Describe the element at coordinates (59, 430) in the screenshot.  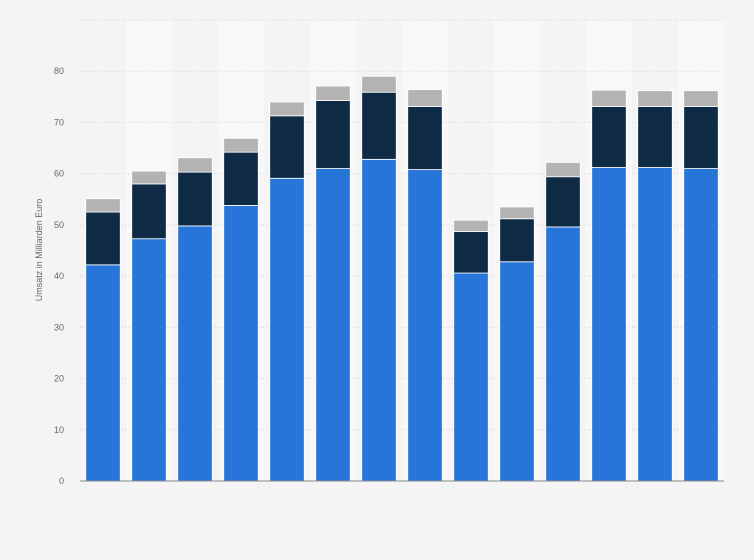
I see `y-tick-label: 10` at that location.